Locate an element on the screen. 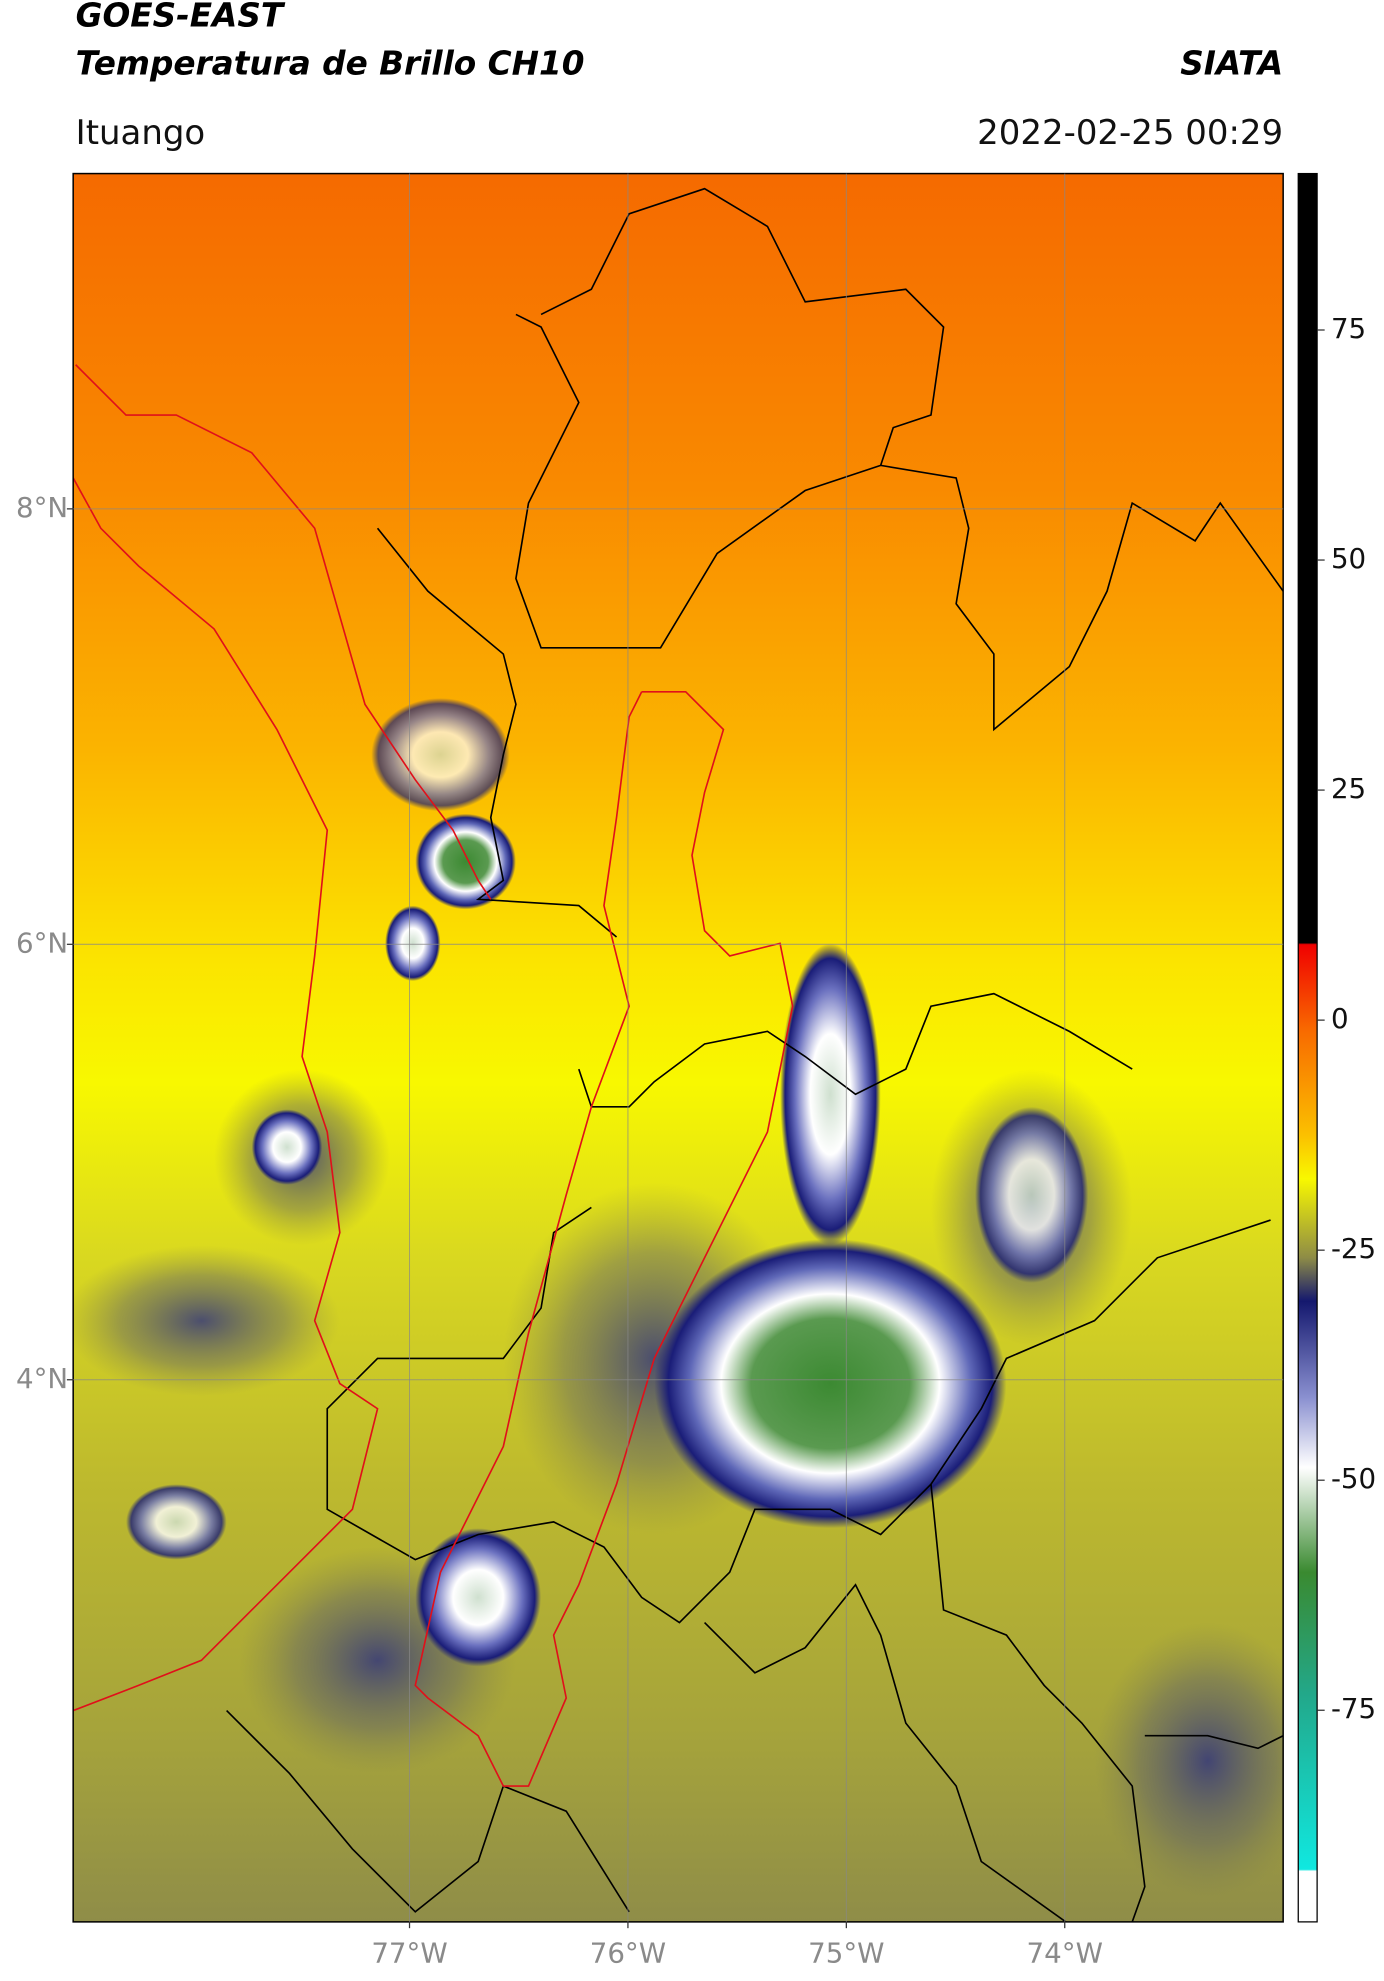 This screenshot has width=1384, height=1981. timestamp: 2022-02-25 00:29 is located at coordinates (1130, 133).